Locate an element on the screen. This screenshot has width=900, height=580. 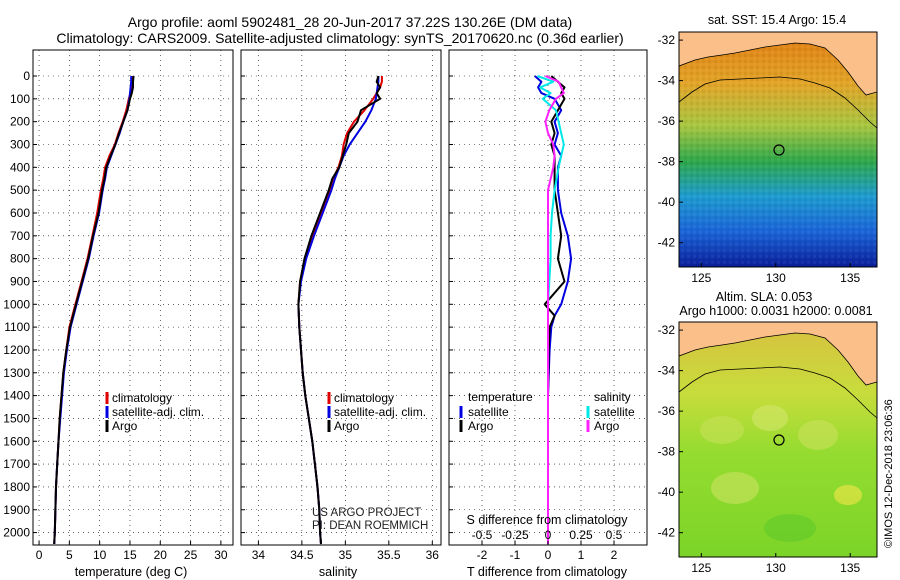
depth-tick-label: 1000 is located at coordinates (16, 304).